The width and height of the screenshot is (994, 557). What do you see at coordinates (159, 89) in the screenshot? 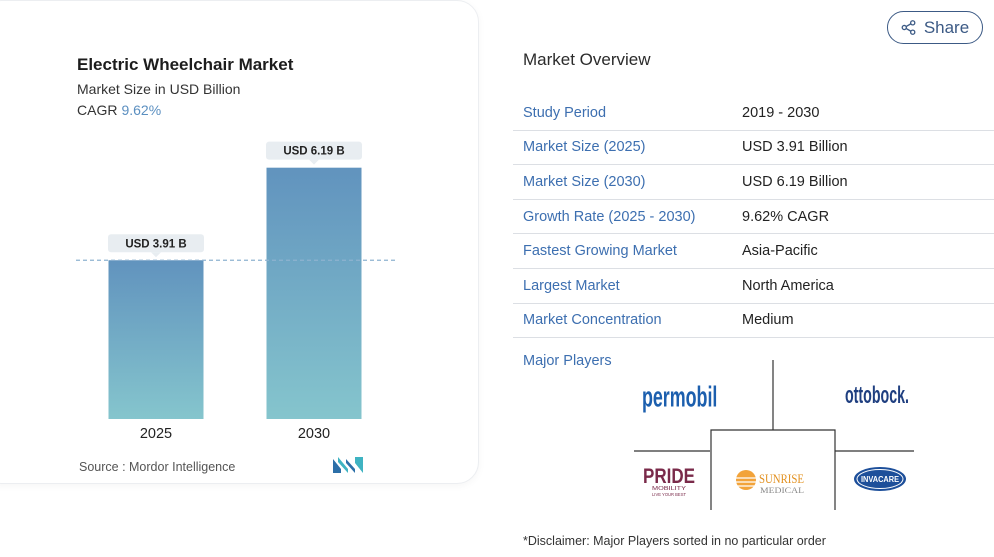
I see `chart-subtitle: Market Size in USD Billion` at bounding box center [159, 89].